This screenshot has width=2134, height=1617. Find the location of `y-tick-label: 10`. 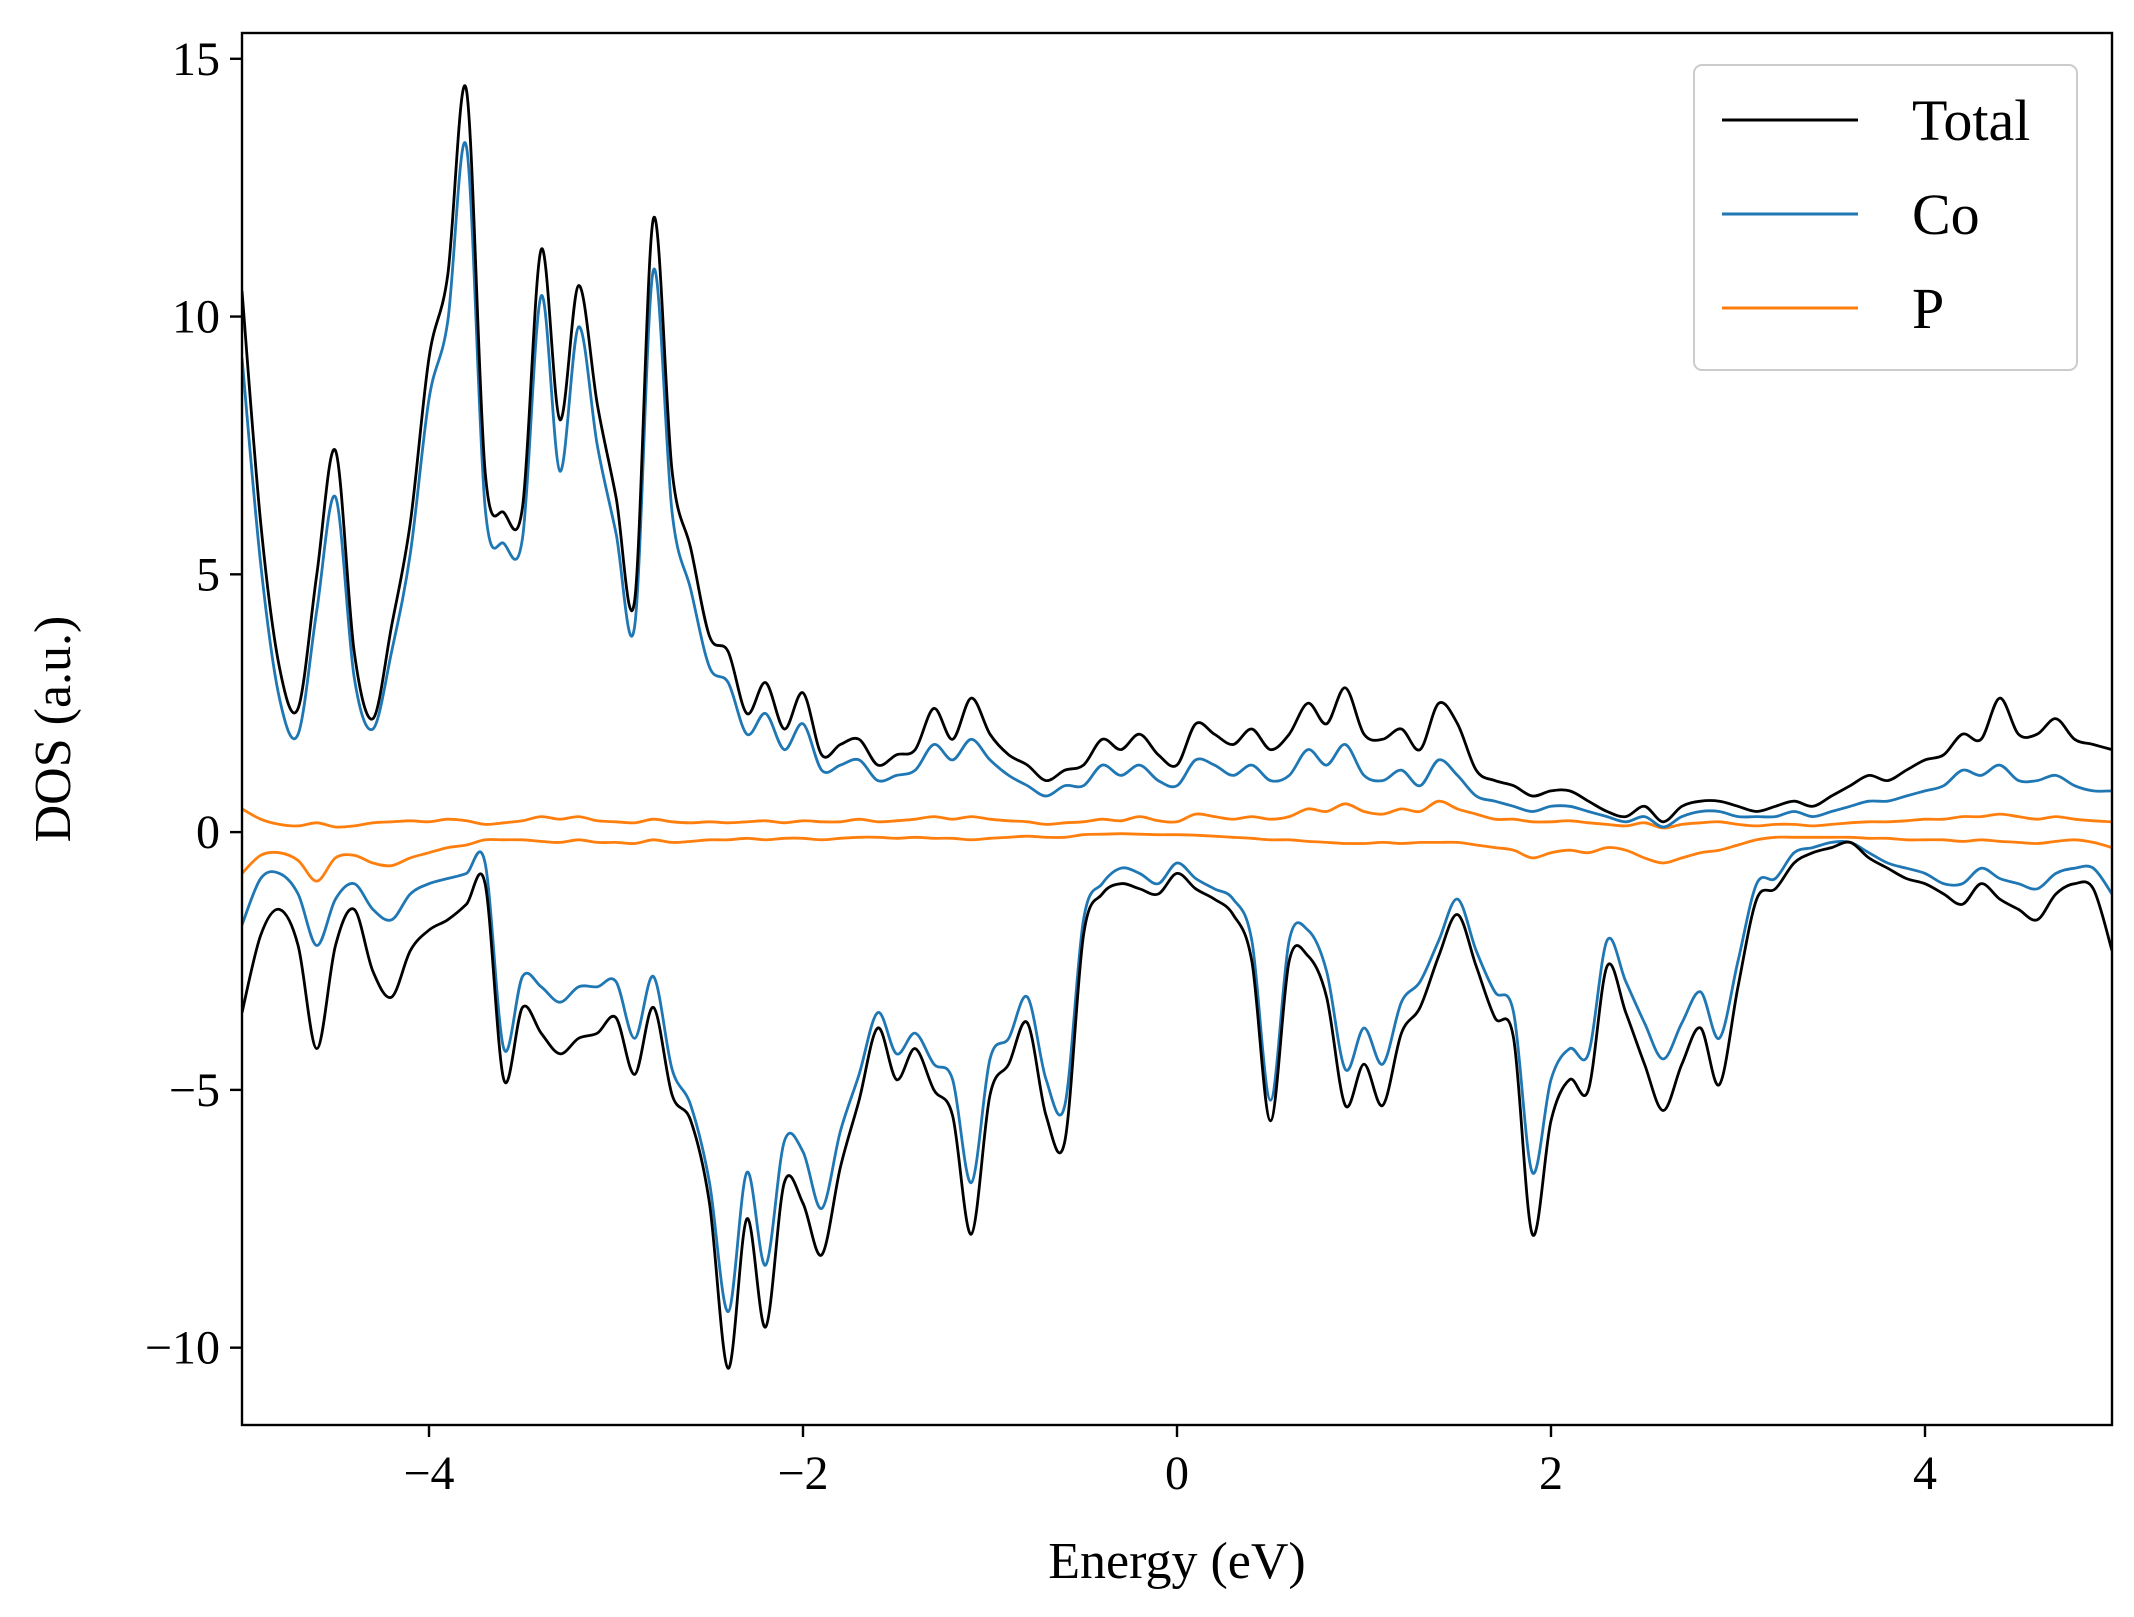

y-tick-label: 10 is located at coordinates (196, 317).